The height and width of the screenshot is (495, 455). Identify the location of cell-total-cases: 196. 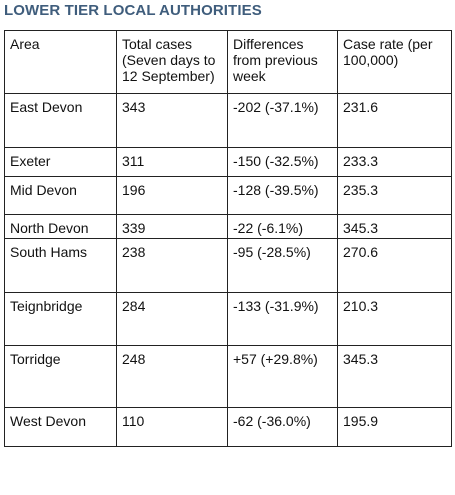
(172, 195).